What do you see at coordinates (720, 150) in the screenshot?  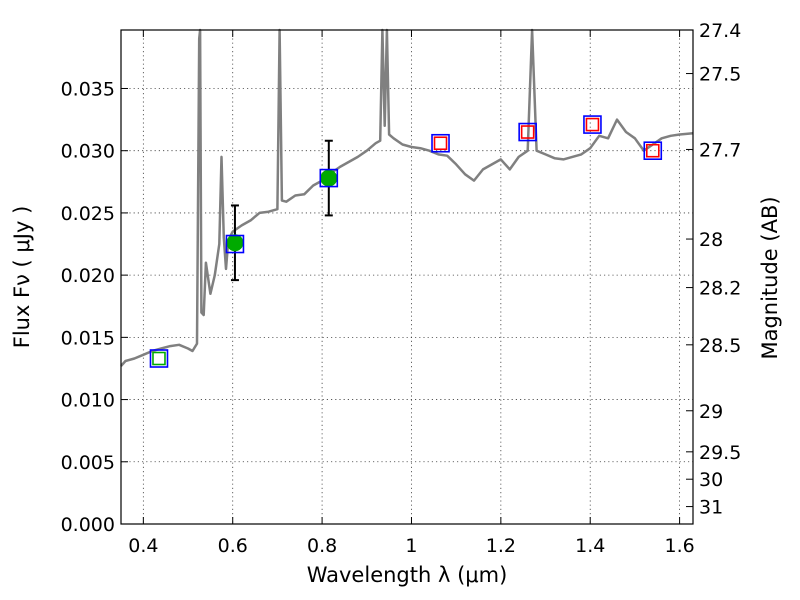 I see `mag-tick-label: 27.7` at bounding box center [720, 150].